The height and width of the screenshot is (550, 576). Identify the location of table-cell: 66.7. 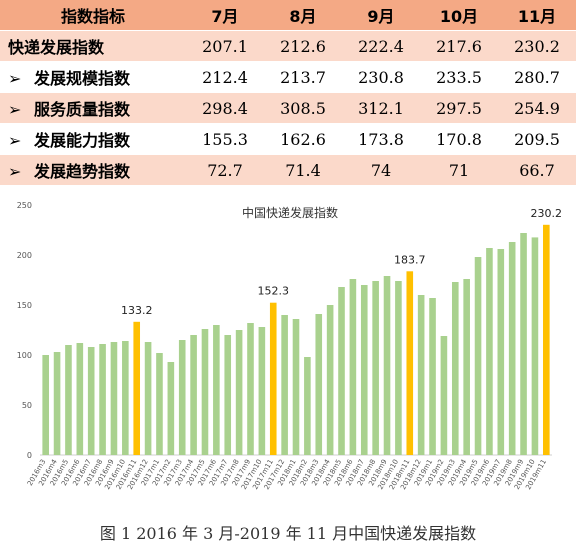
(537, 170).